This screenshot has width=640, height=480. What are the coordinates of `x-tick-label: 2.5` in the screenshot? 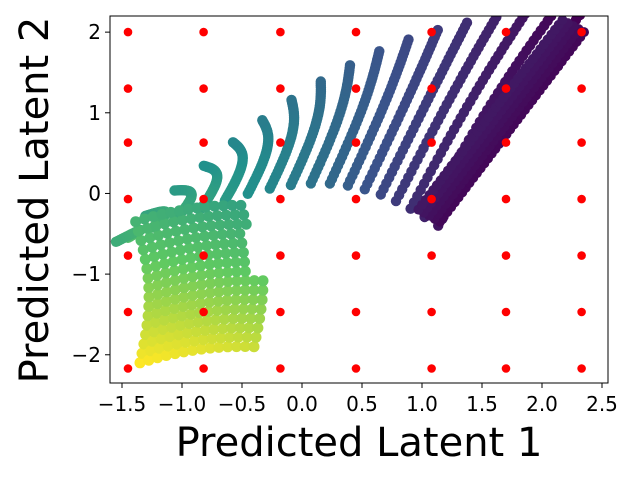 It's located at (602, 404).